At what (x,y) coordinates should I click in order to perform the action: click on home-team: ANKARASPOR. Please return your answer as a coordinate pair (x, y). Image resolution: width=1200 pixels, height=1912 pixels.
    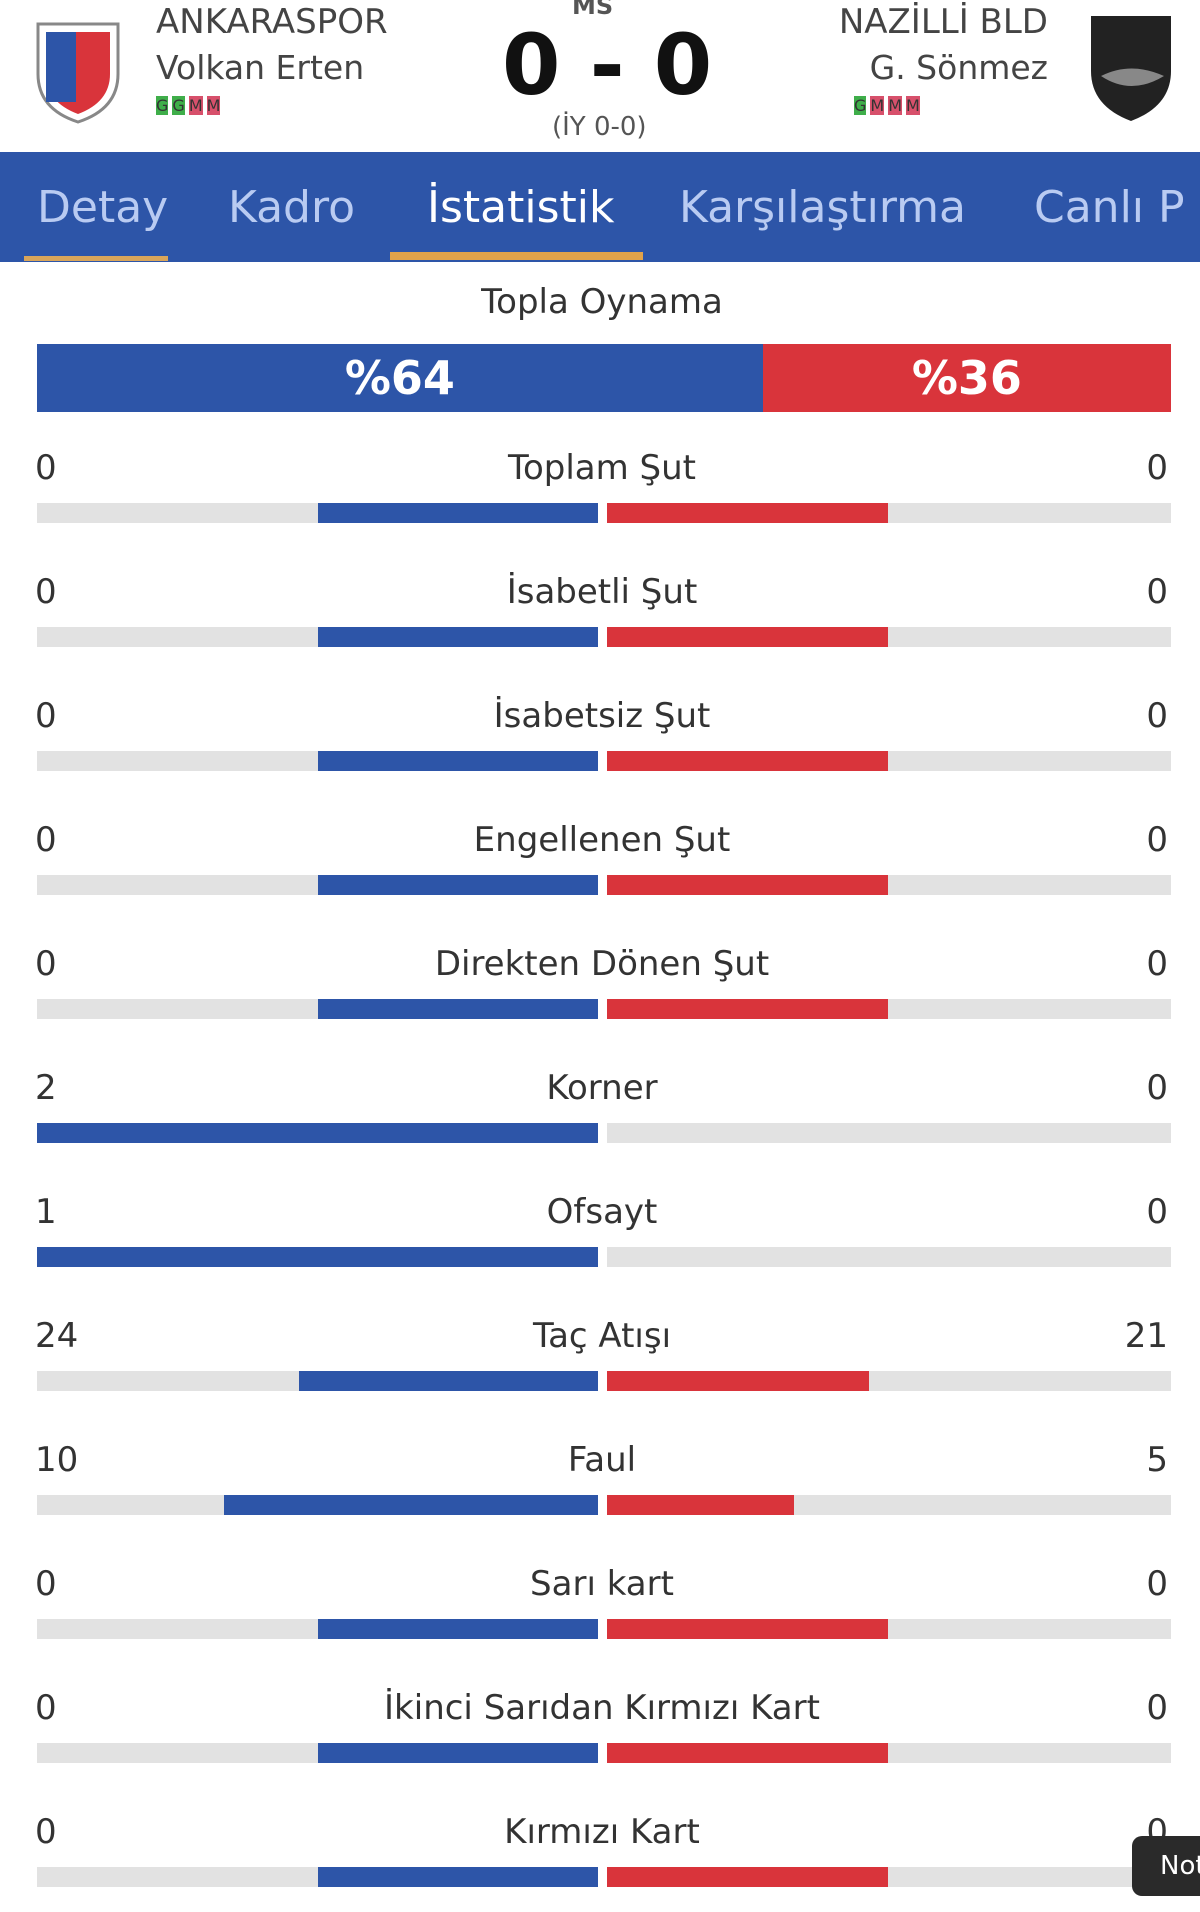
    Looking at the image, I should click on (272, 22).